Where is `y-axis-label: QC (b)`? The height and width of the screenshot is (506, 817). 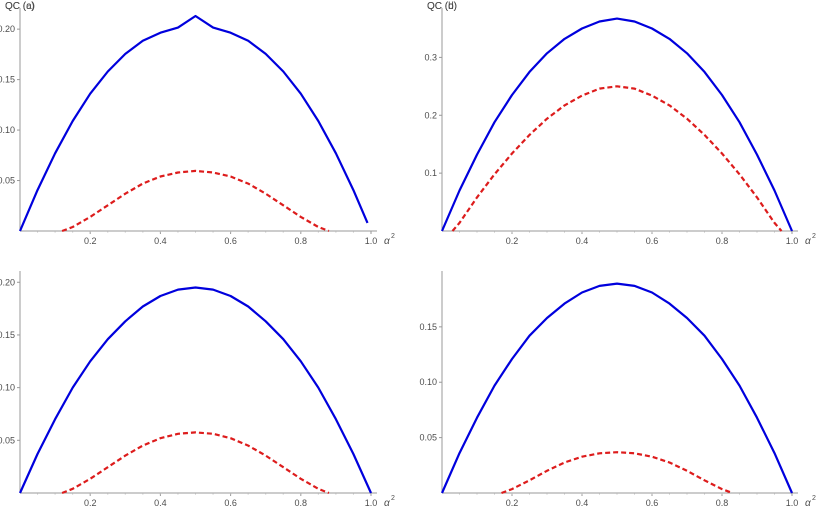 y-axis-label: QC (b) is located at coordinates (442, 6).